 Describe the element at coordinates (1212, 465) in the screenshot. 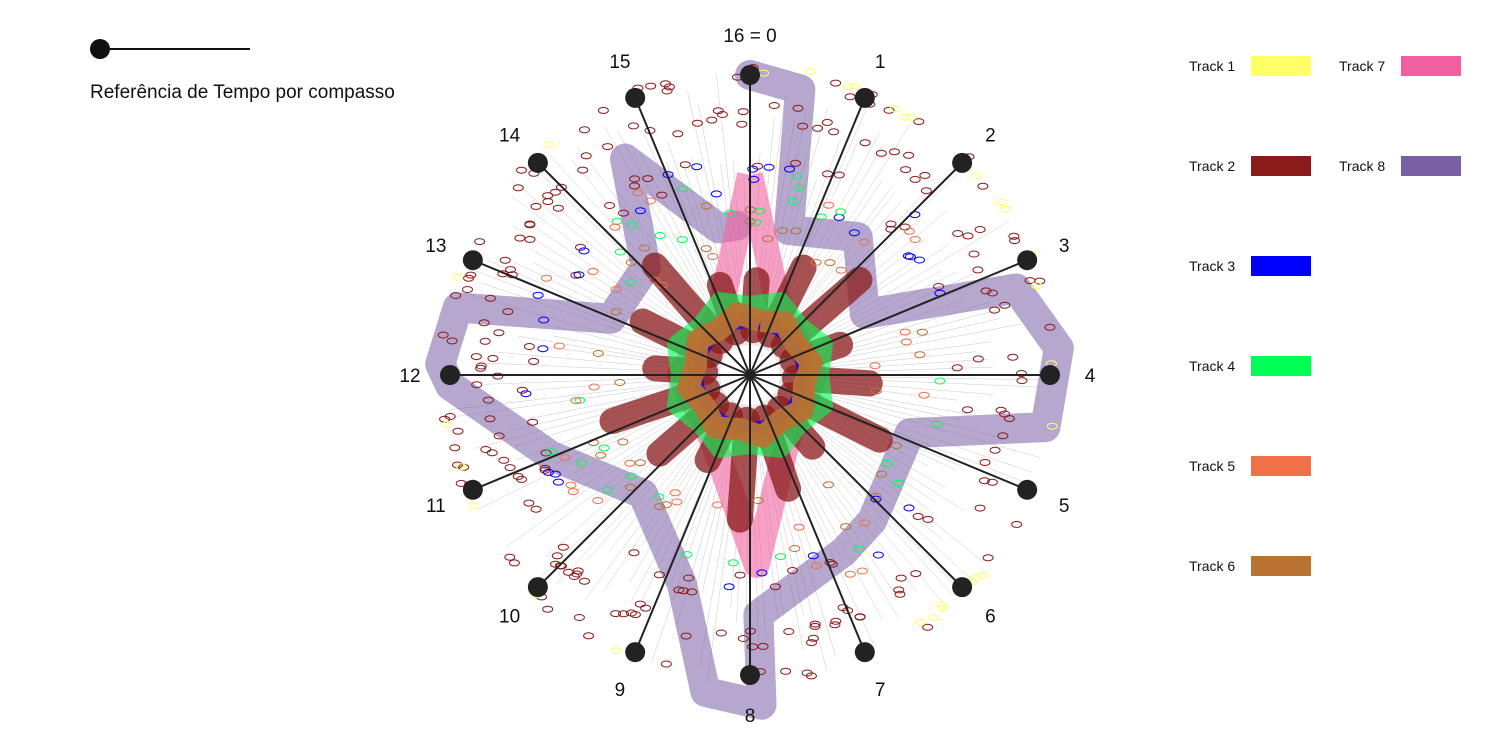

I see `legend-label: Track 5` at that location.